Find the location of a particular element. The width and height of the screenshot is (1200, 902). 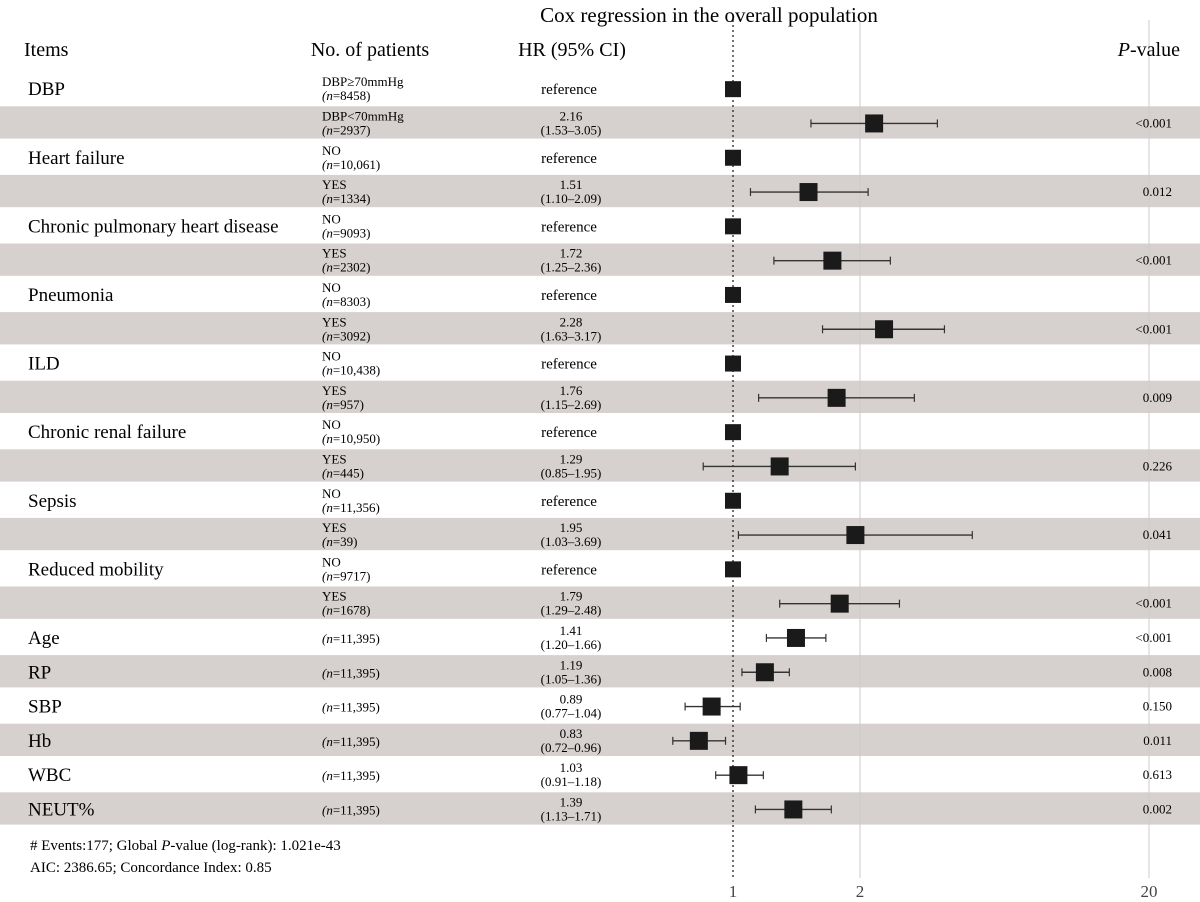

hr-value: 0.89 is located at coordinates (571, 699).